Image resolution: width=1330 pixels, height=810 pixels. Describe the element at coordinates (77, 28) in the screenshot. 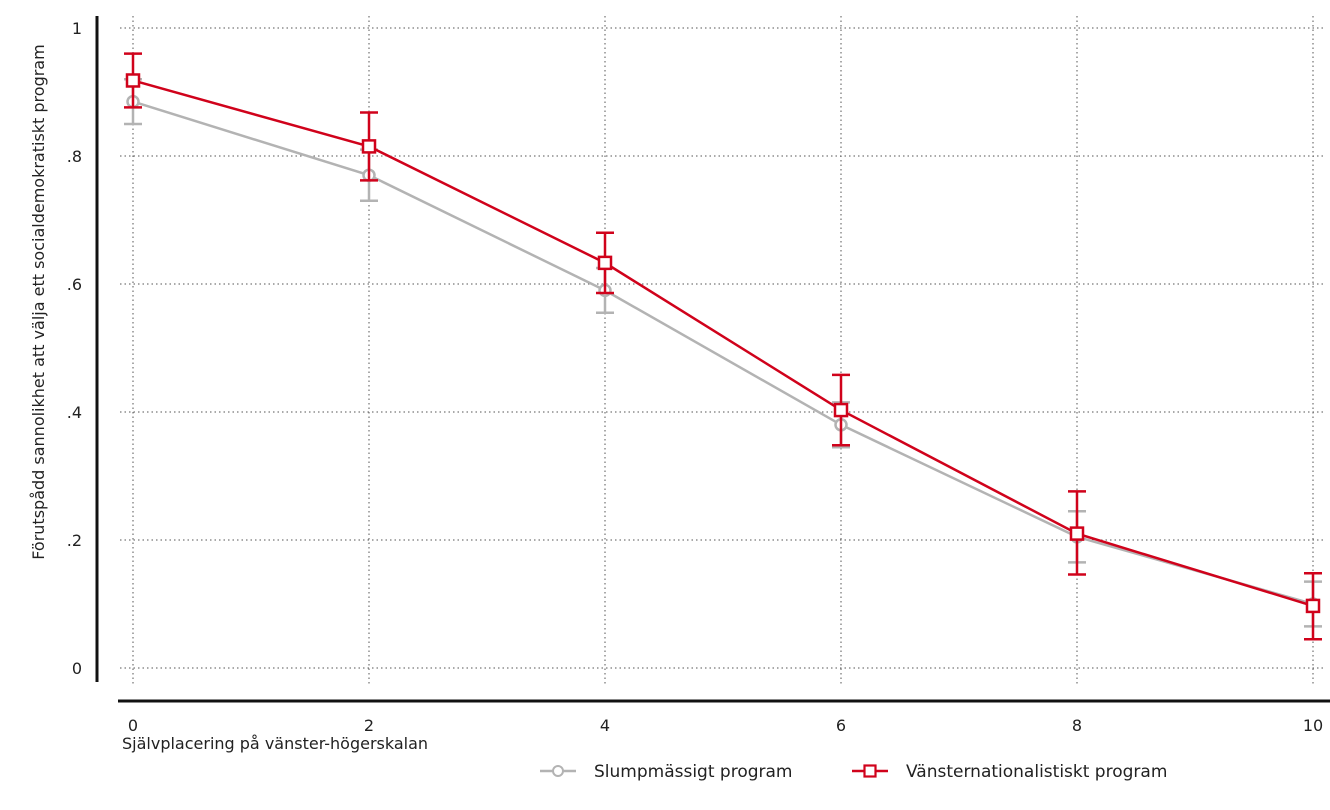

I see `y-tick-label: 1` at that location.